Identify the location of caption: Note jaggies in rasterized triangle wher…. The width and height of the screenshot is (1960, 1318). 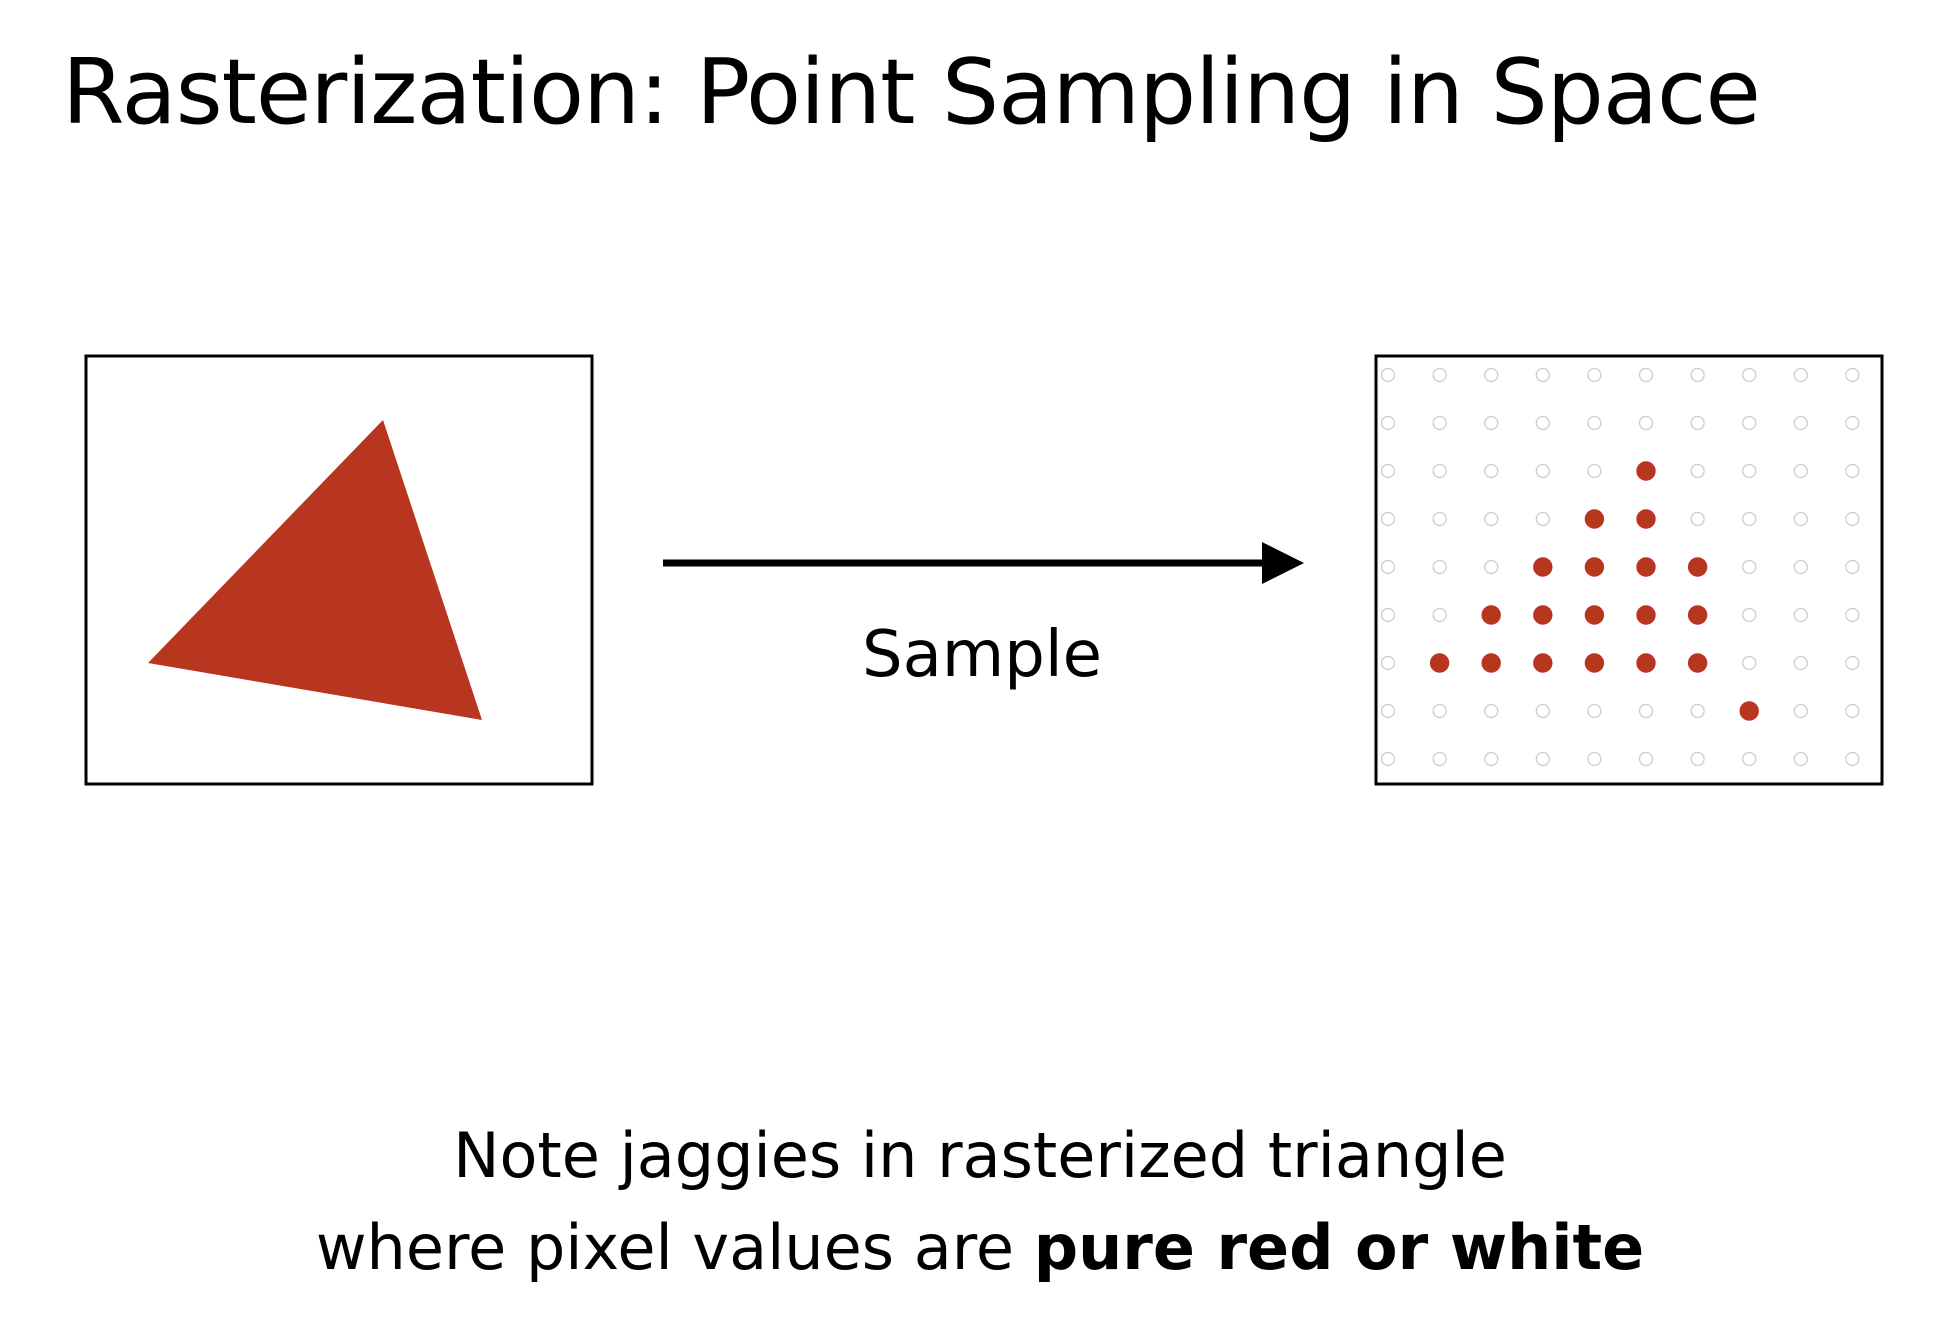
(980, 1202).